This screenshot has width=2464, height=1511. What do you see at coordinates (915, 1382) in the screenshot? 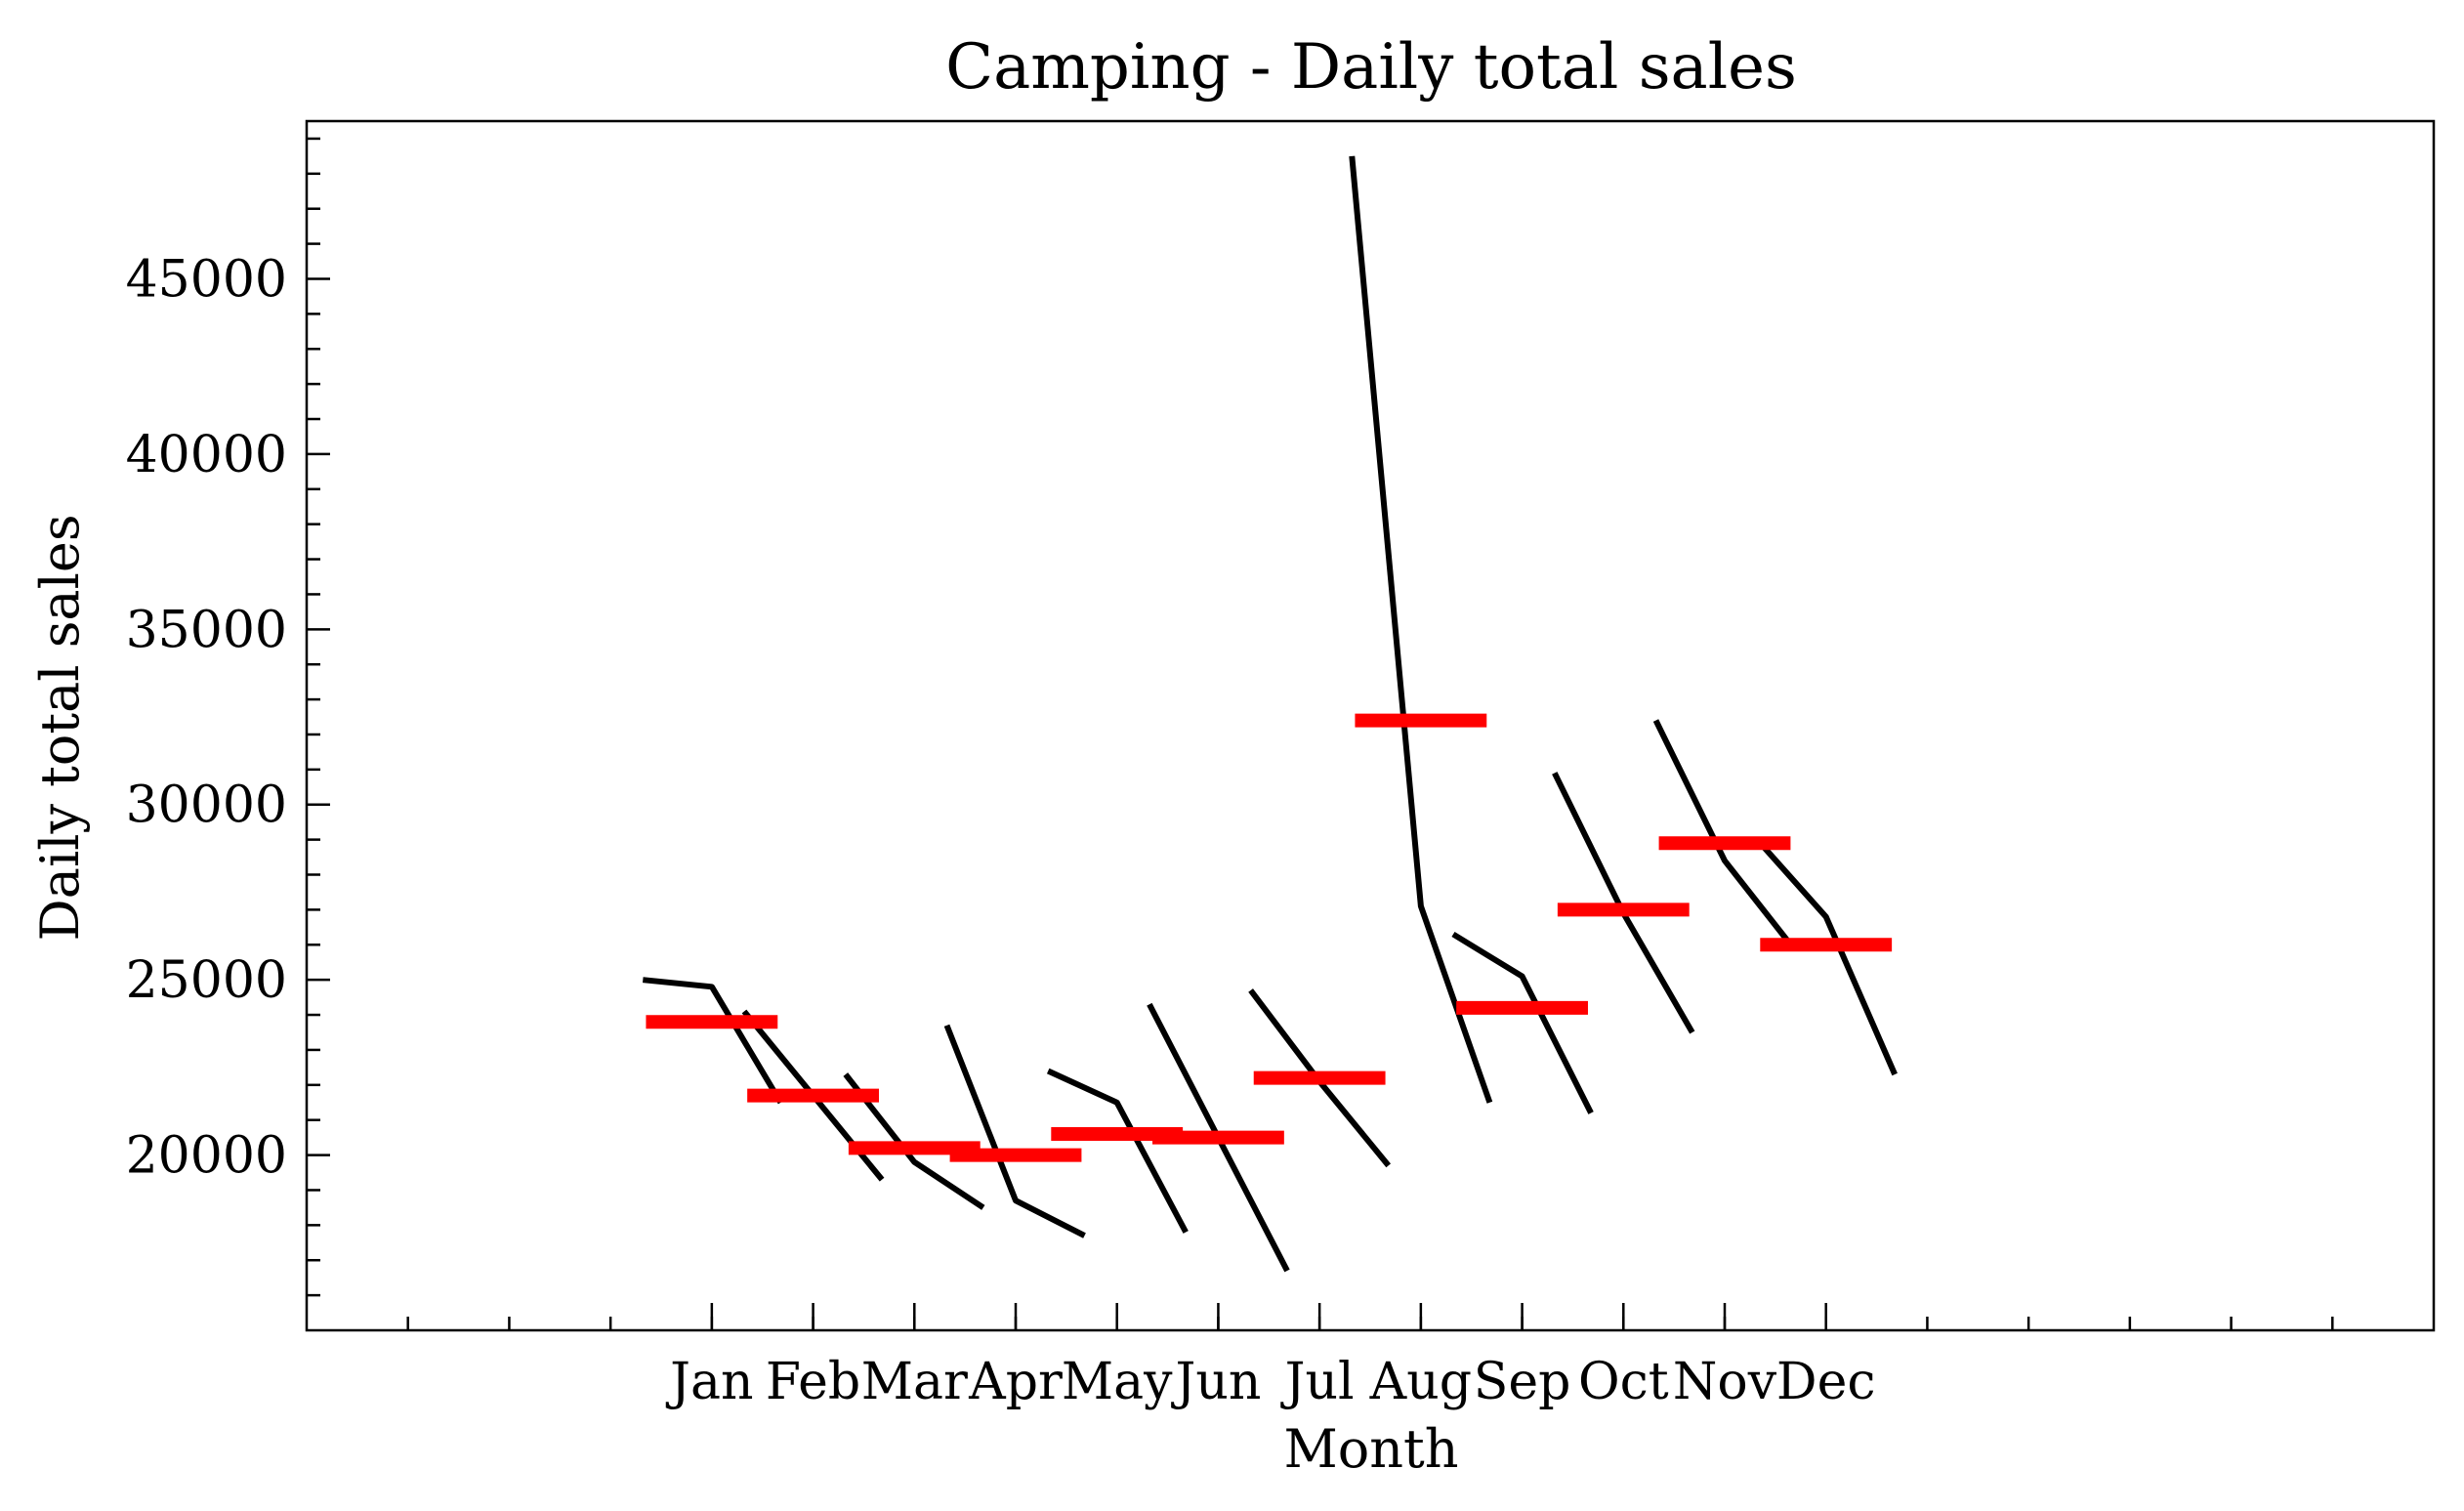
I see `x-tick-label: Mar` at bounding box center [915, 1382].